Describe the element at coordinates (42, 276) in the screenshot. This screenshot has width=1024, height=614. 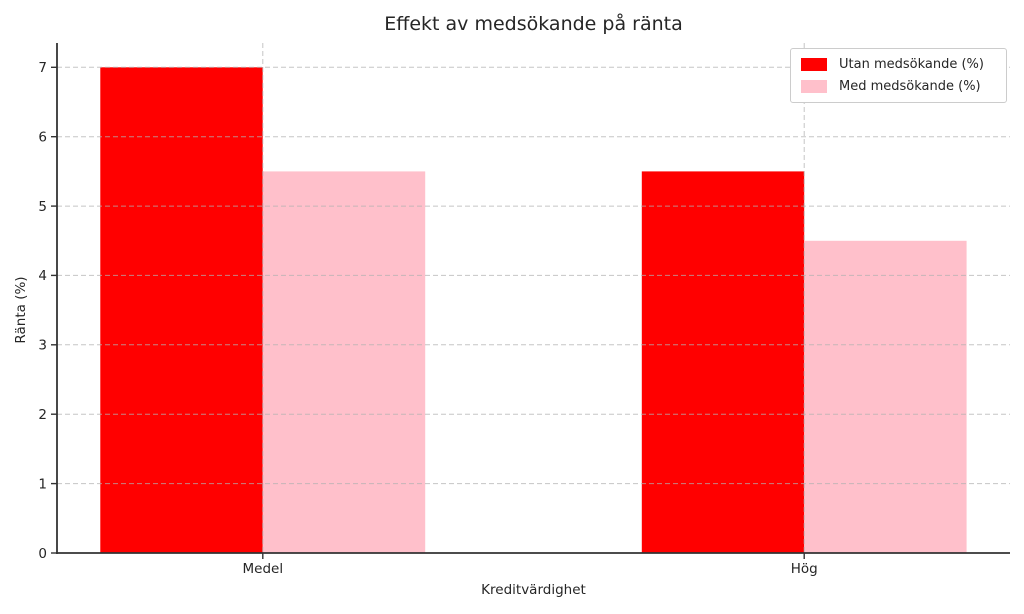
I see `y-tick-label-4: 4` at that location.